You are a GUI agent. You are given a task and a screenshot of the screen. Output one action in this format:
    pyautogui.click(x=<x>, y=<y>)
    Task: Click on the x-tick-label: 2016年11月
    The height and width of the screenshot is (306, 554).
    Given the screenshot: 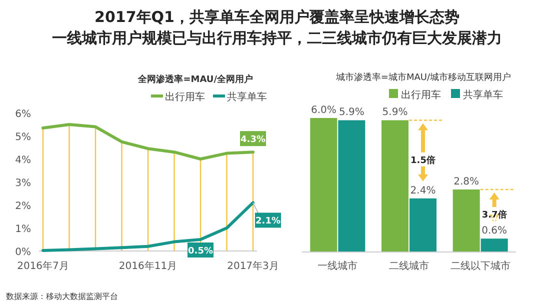 What is the action you would take?
    pyautogui.click(x=148, y=266)
    